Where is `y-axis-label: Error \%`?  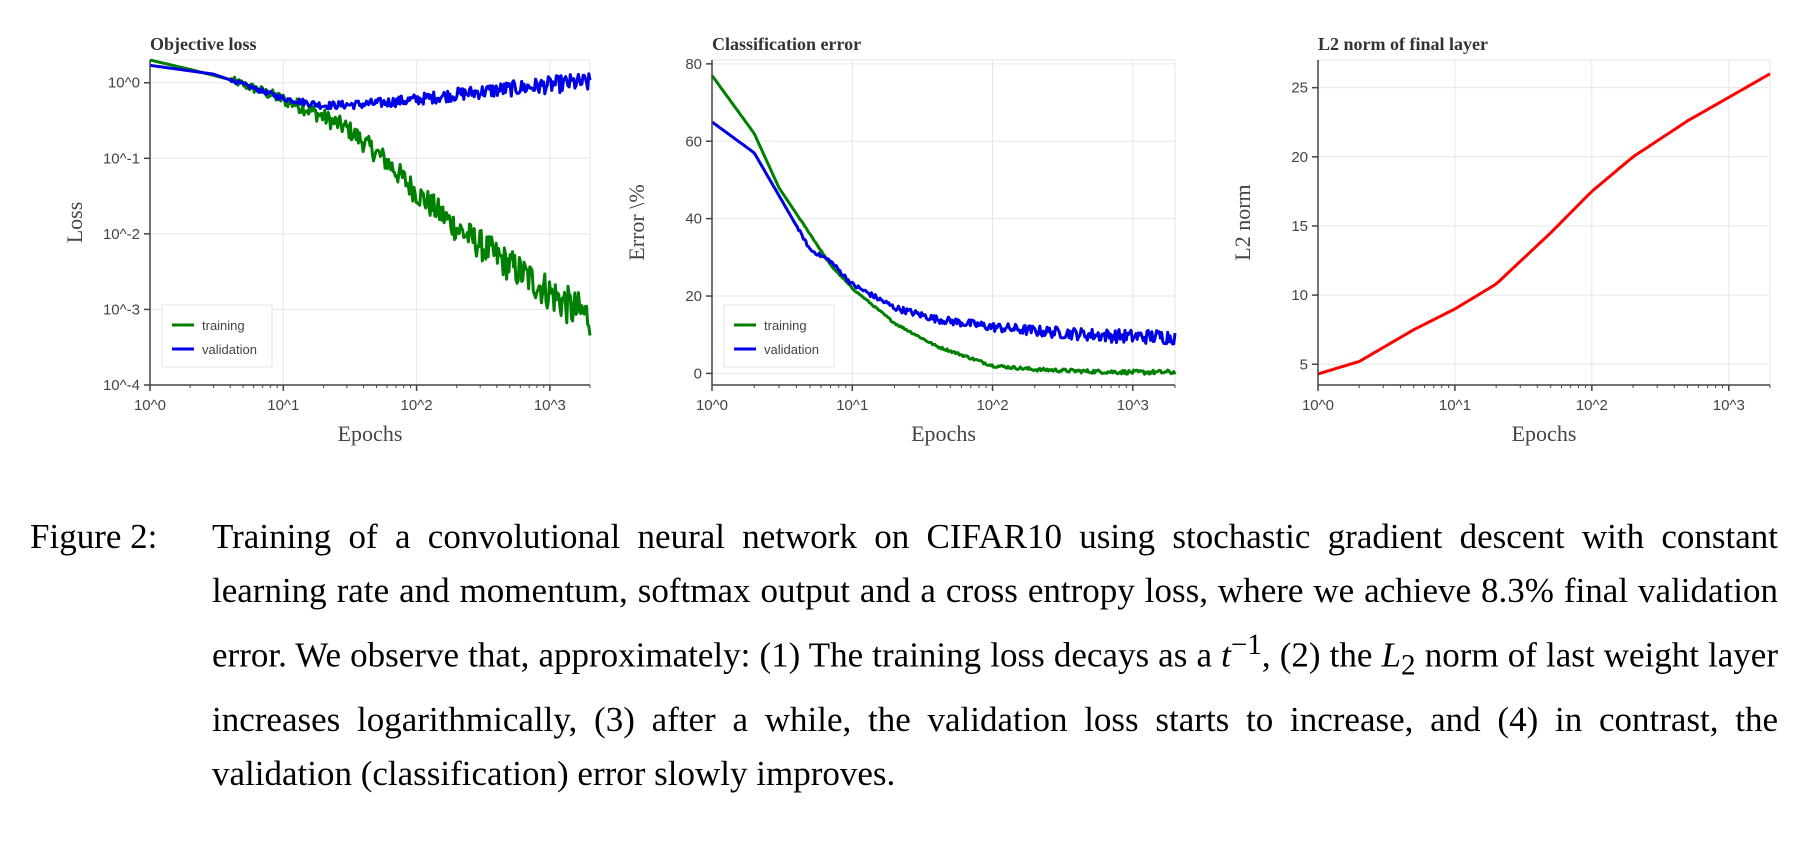
y-axis-label: Error \% is located at coordinates (636, 222).